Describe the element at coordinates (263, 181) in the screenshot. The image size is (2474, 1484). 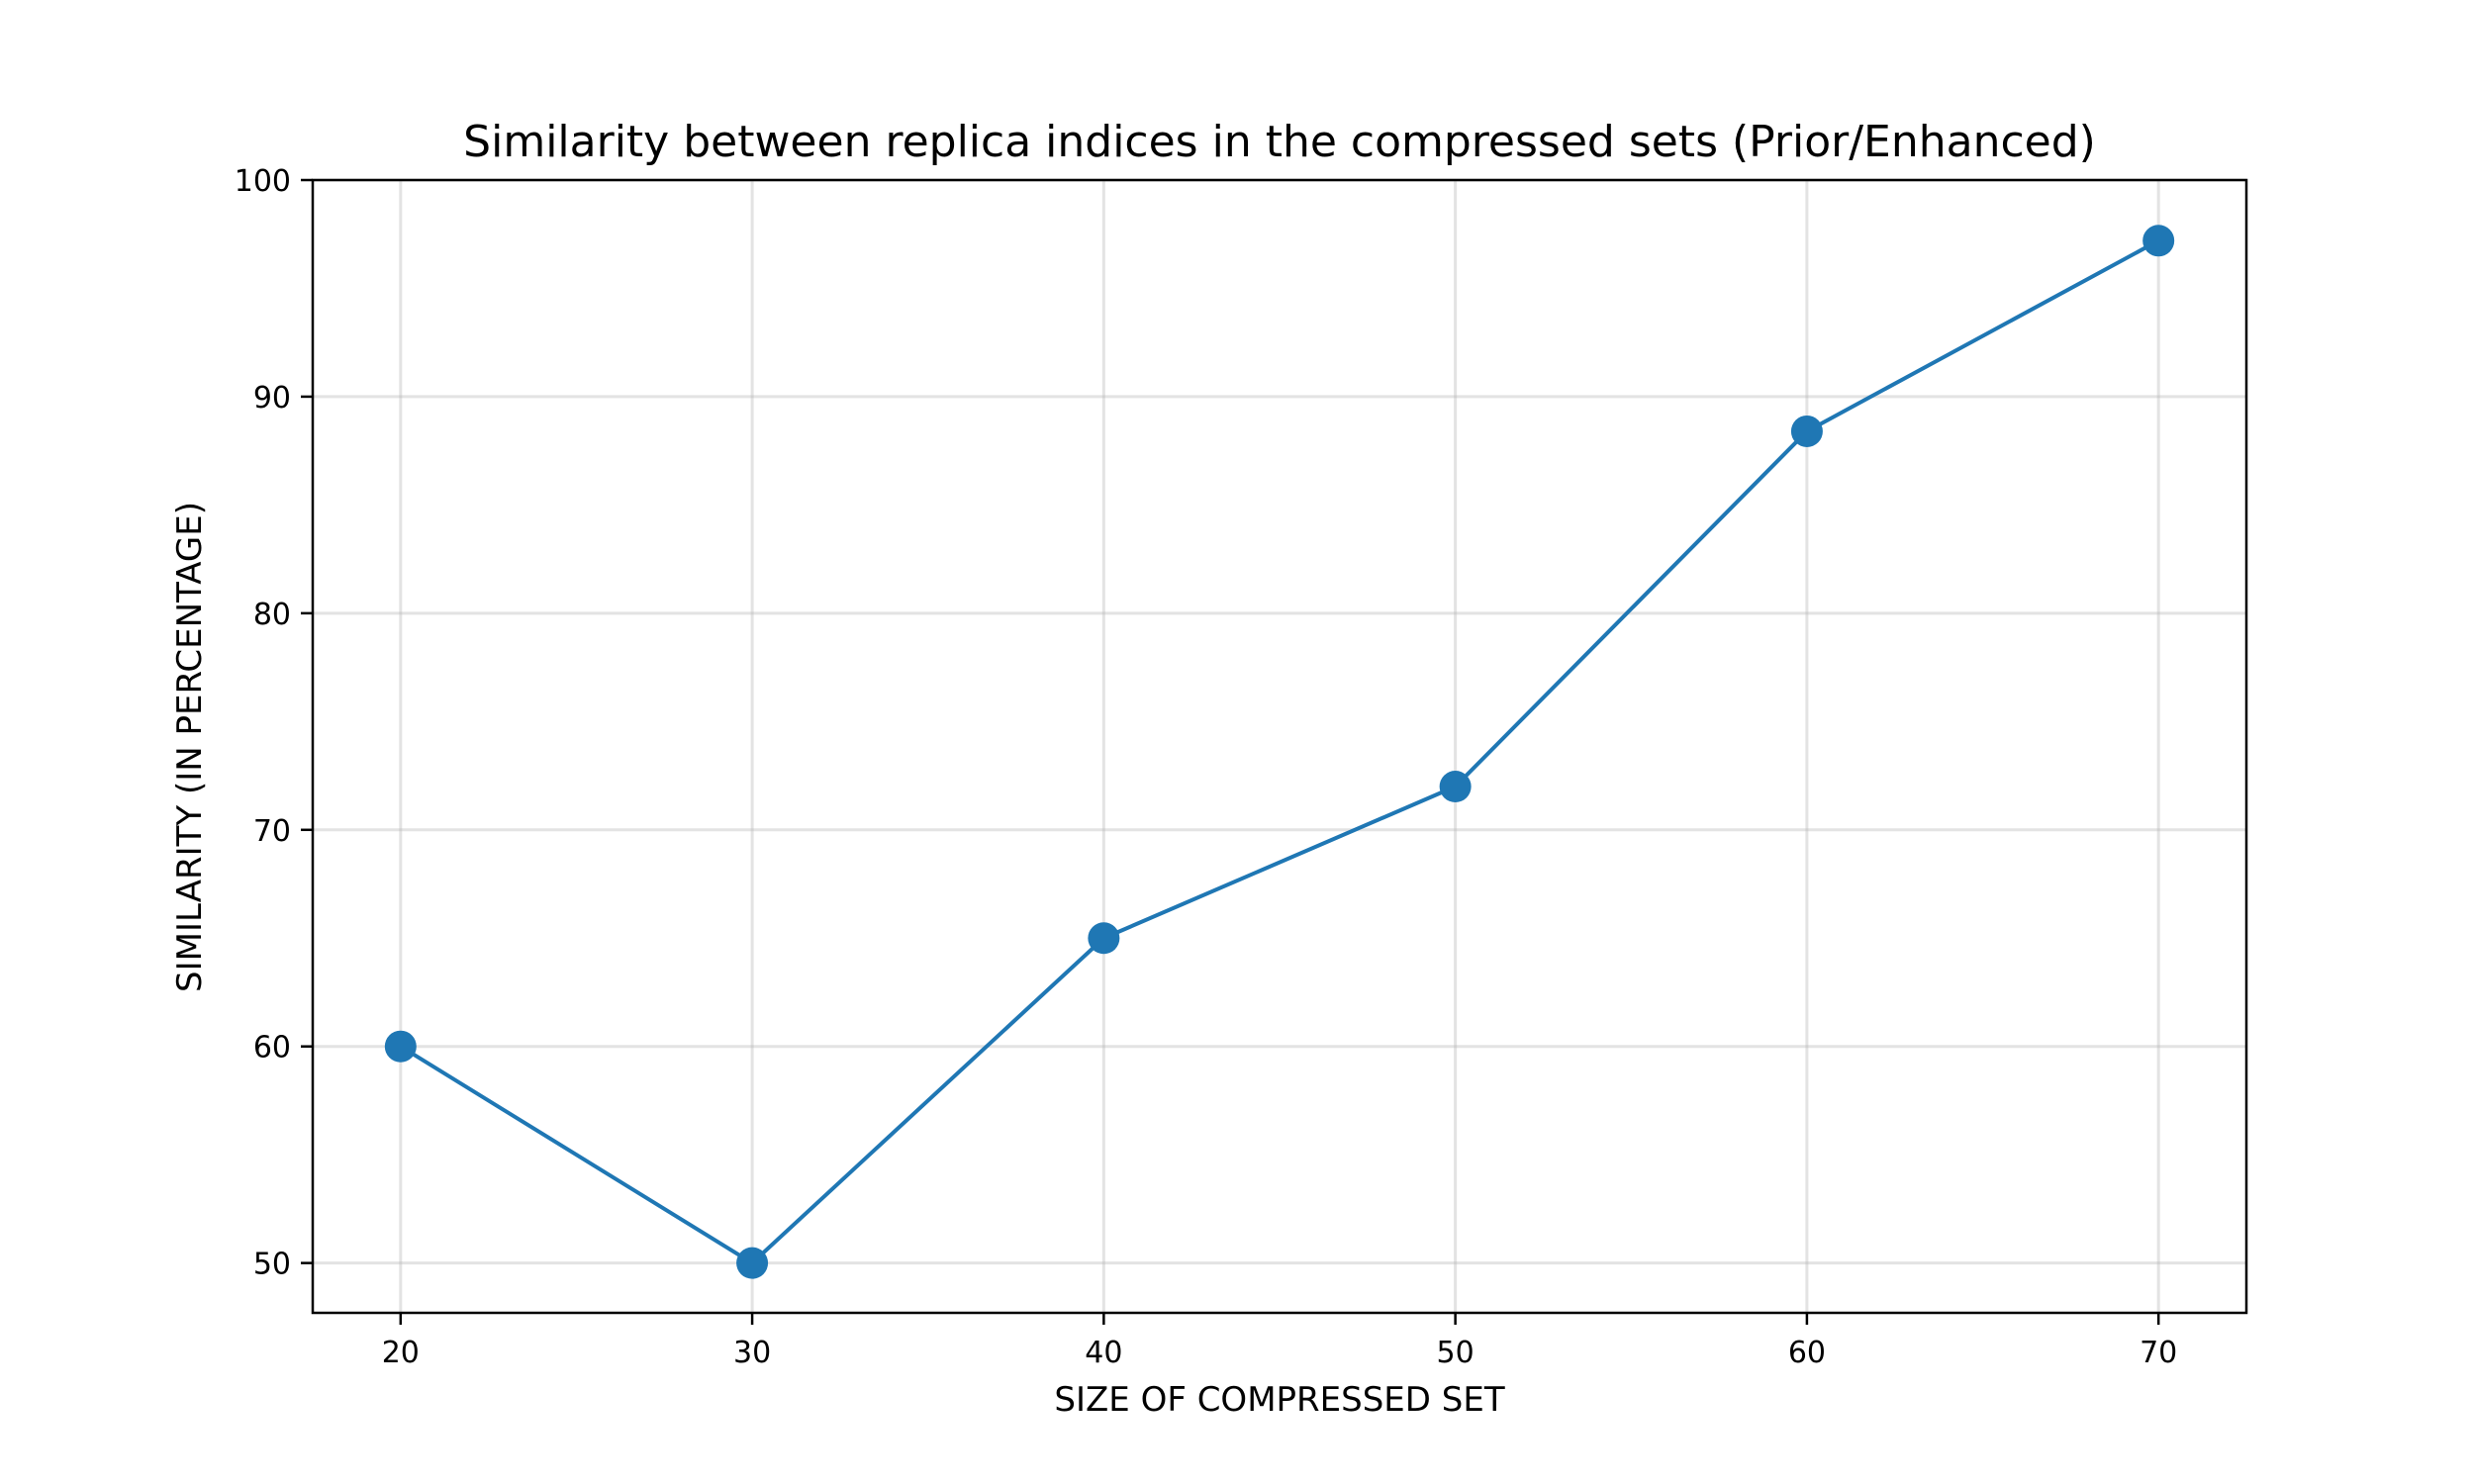
I see `y-tick-label: 100` at that location.